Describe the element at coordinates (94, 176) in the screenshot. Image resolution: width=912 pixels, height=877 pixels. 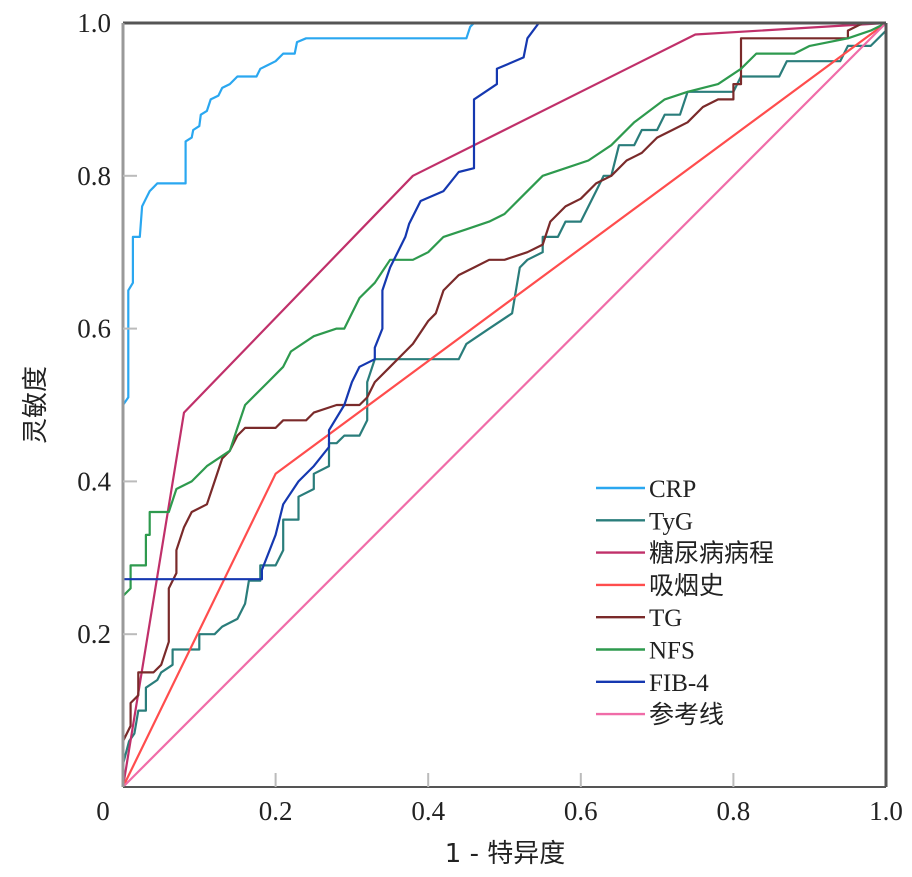
I see `y-tick-label: 0.8` at that location.